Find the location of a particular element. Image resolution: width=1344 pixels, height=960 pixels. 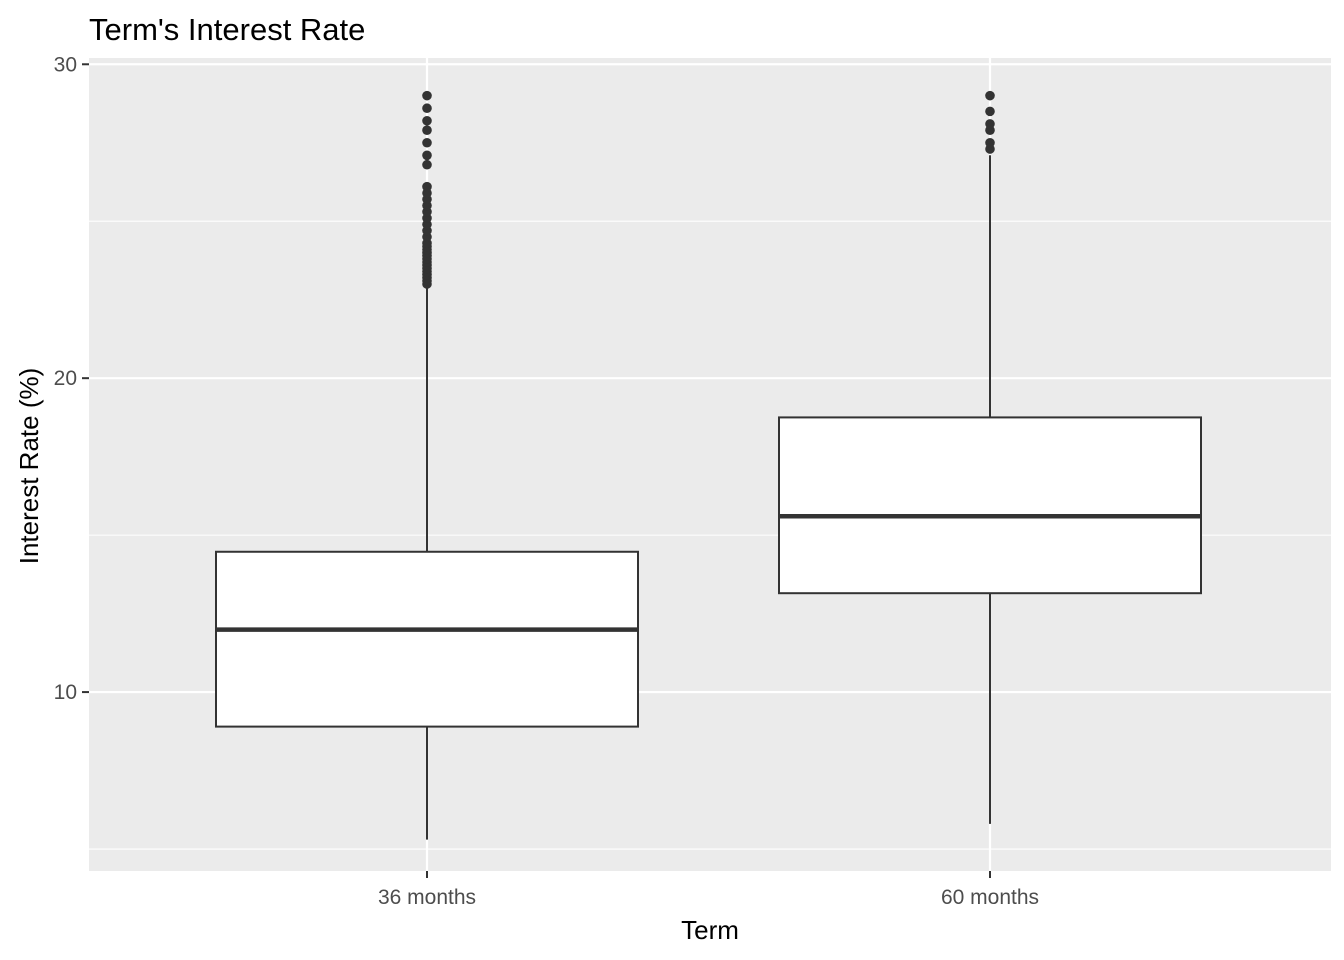

y-axis: 10 20 30 is located at coordinates (71, 378).